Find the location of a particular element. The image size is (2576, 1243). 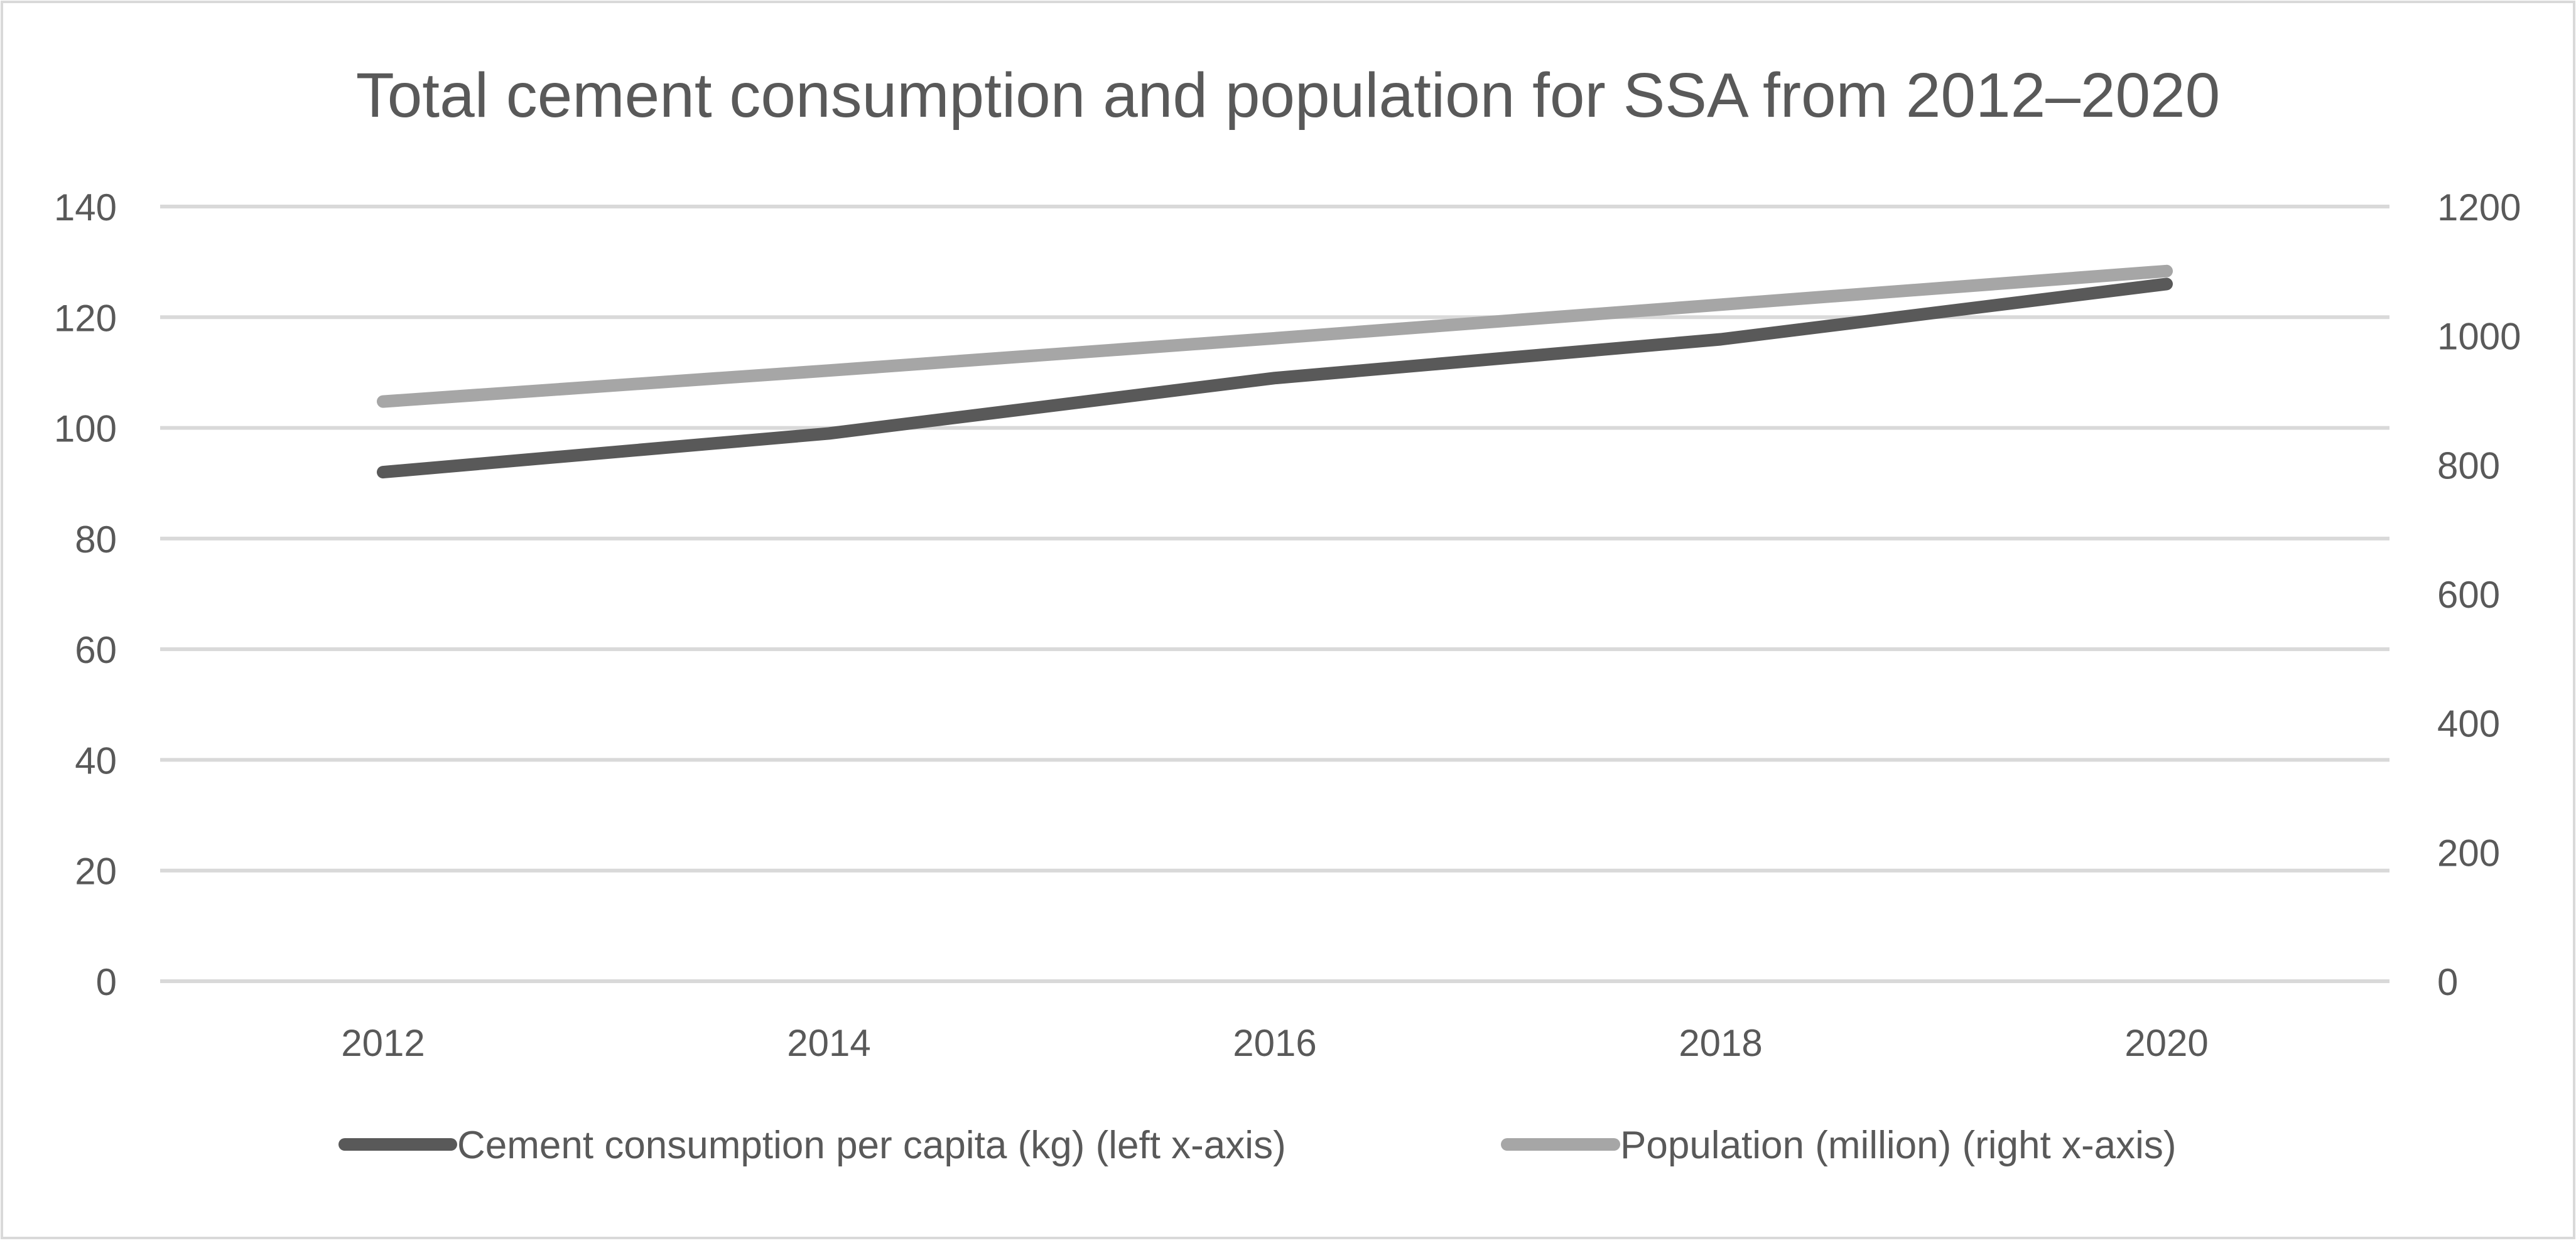

right-tick-label: 1200 is located at coordinates (2479, 207).